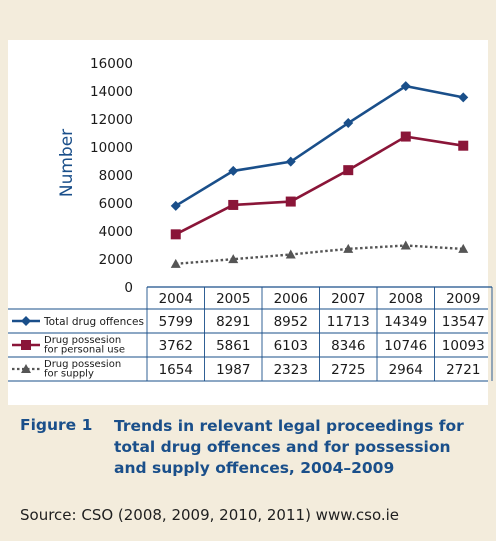 The image size is (496, 541). Describe the element at coordinates (69, 374) in the screenshot. I see `legend-label: for supply` at that location.